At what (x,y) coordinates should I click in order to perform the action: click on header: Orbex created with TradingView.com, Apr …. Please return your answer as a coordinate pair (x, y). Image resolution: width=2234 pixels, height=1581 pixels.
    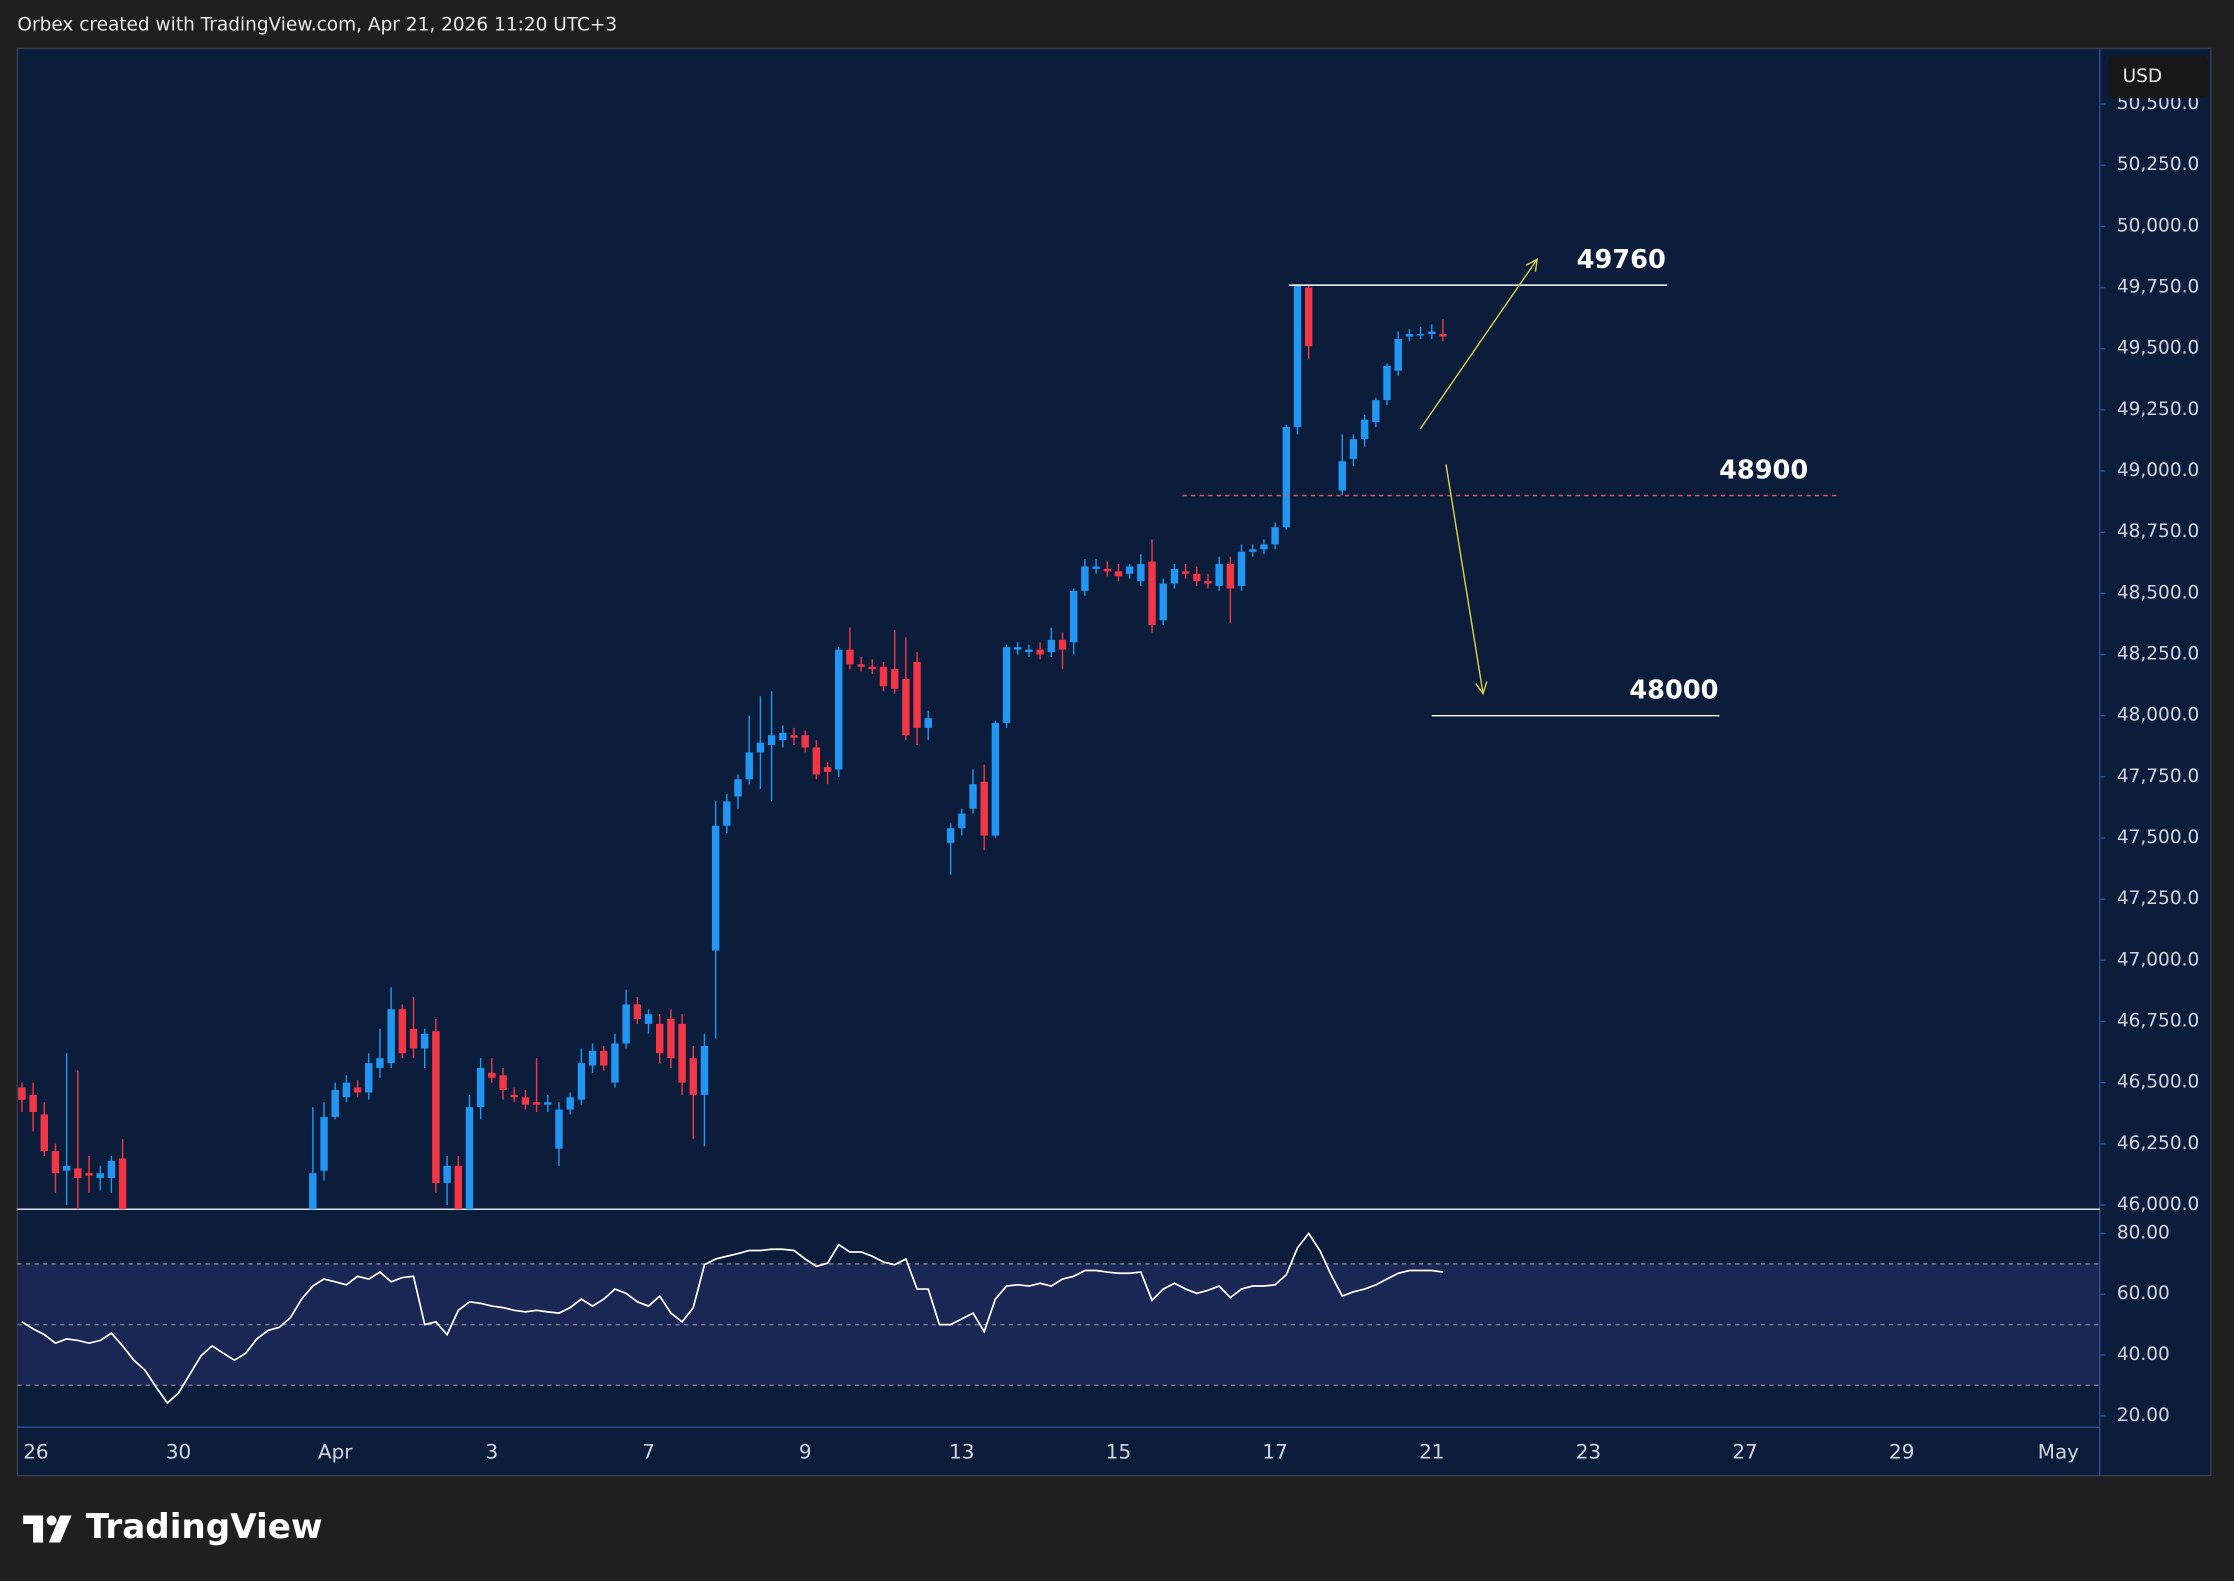
    Looking at the image, I should click on (317, 25).